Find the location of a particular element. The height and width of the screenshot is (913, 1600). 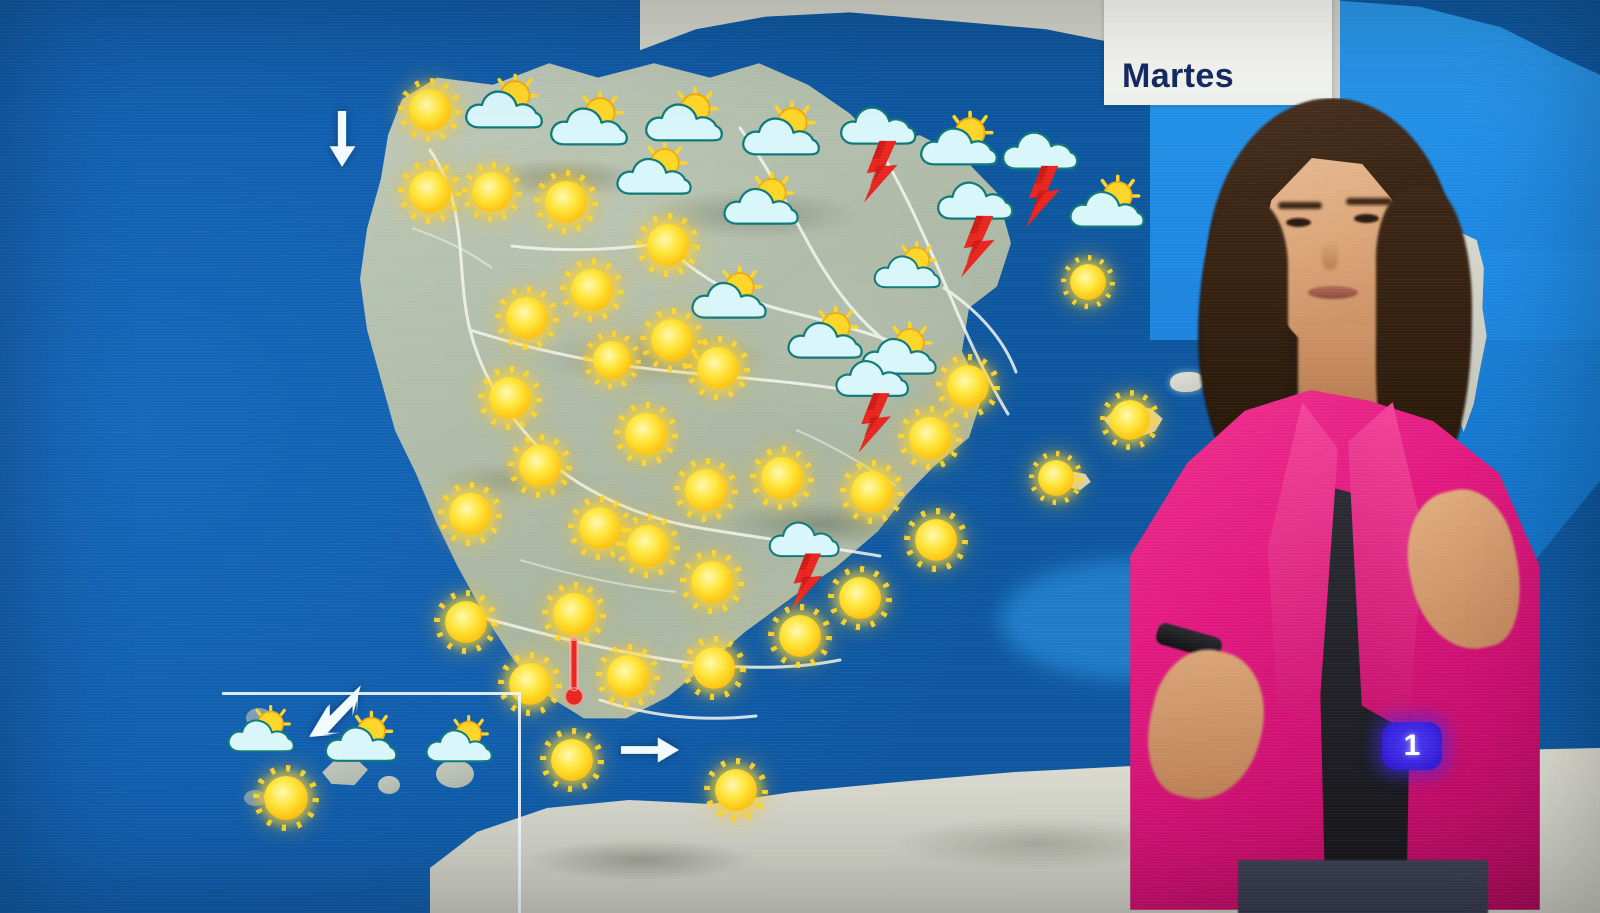

presenter-eye-right is located at coordinates (1366, 218).